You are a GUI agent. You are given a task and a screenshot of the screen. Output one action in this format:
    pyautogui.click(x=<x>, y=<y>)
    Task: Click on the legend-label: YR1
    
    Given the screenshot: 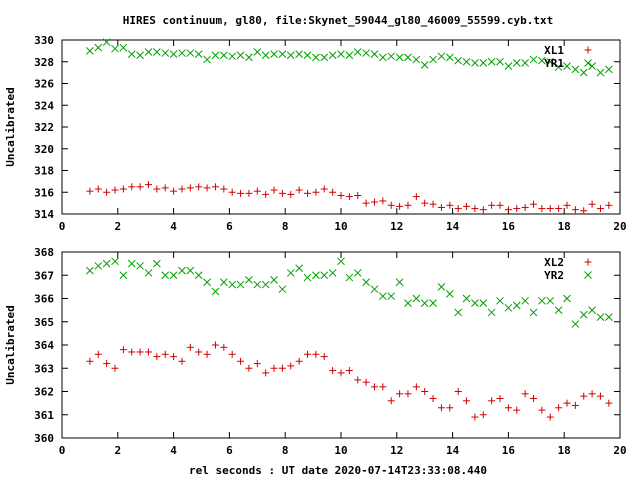 What is the action you would take?
    pyautogui.click(x=554, y=63)
    